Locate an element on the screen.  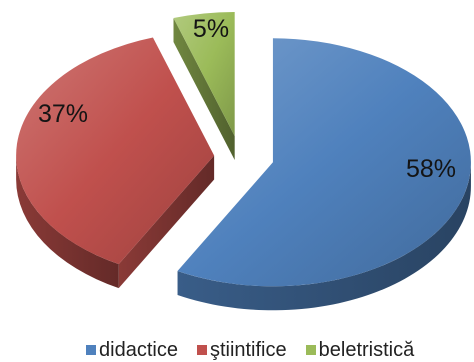
legend-item-beletristica: beletristică is located at coordinates (360, 350).